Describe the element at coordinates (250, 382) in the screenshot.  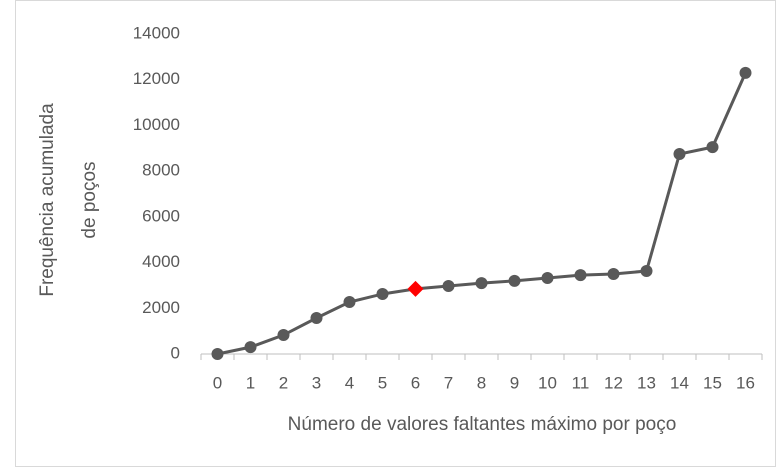
I see `x-tick-label: 1` at that location.